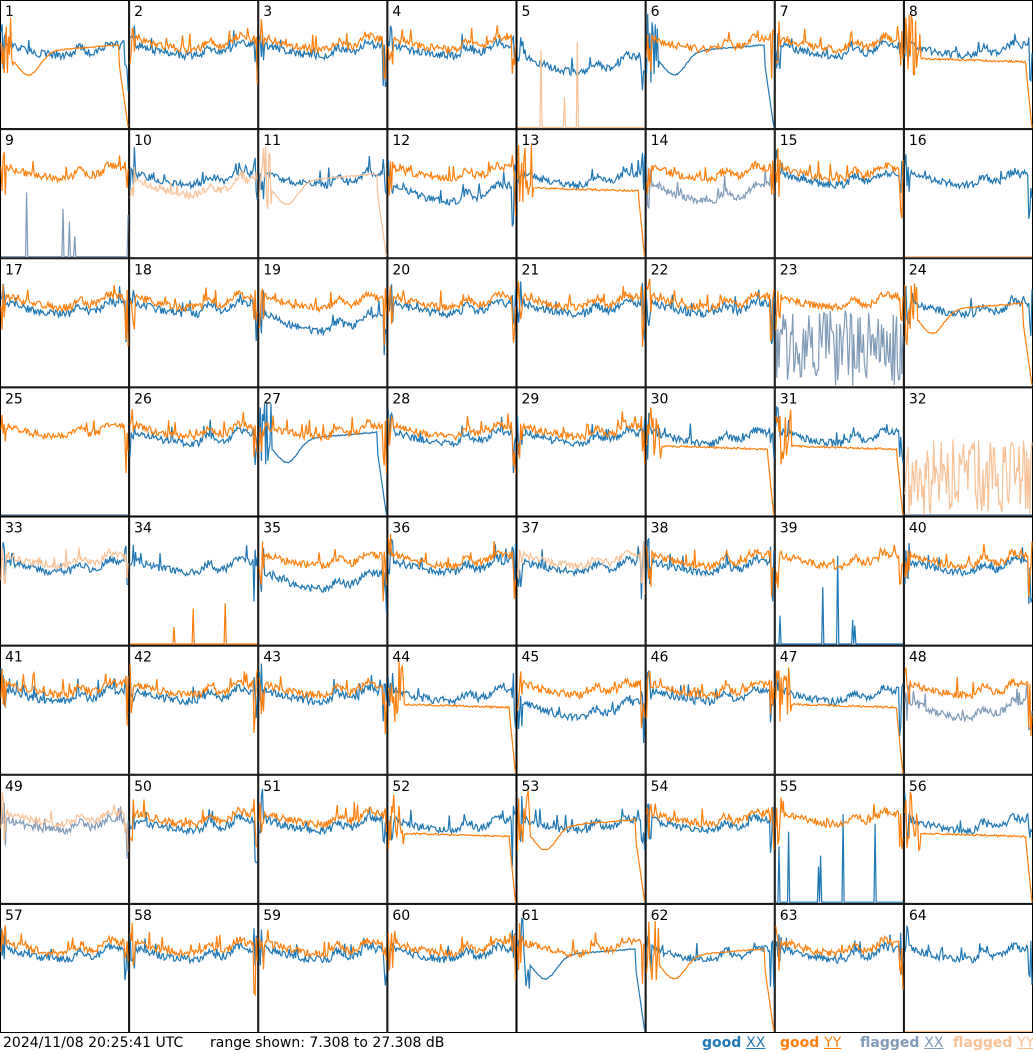 The image size is (1033, 1053). Describe the element at coordinates (452, 581) in the screenshot. I see `panel-36: 36` at that location.